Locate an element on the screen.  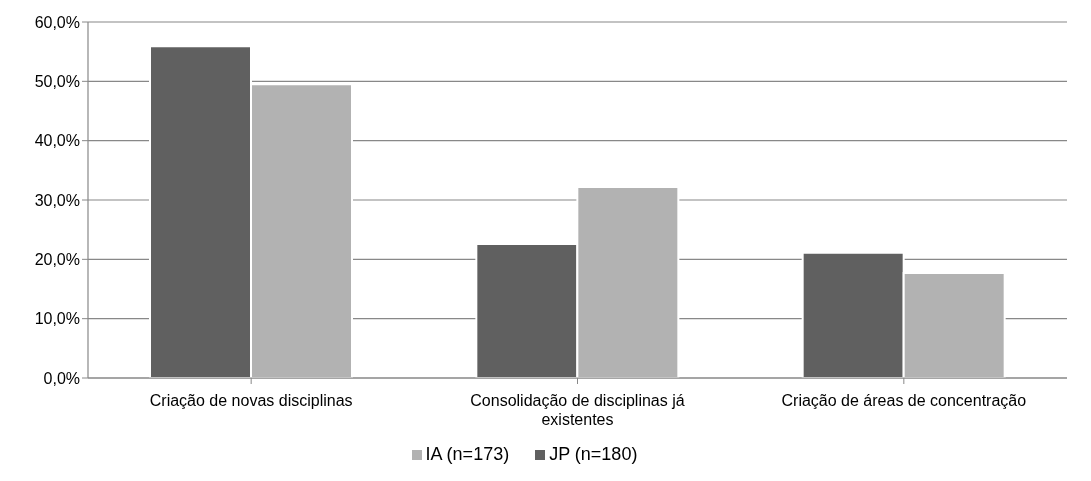
x-tick-label: Criação de novas disciplinas is located at coordinates (251, 400).